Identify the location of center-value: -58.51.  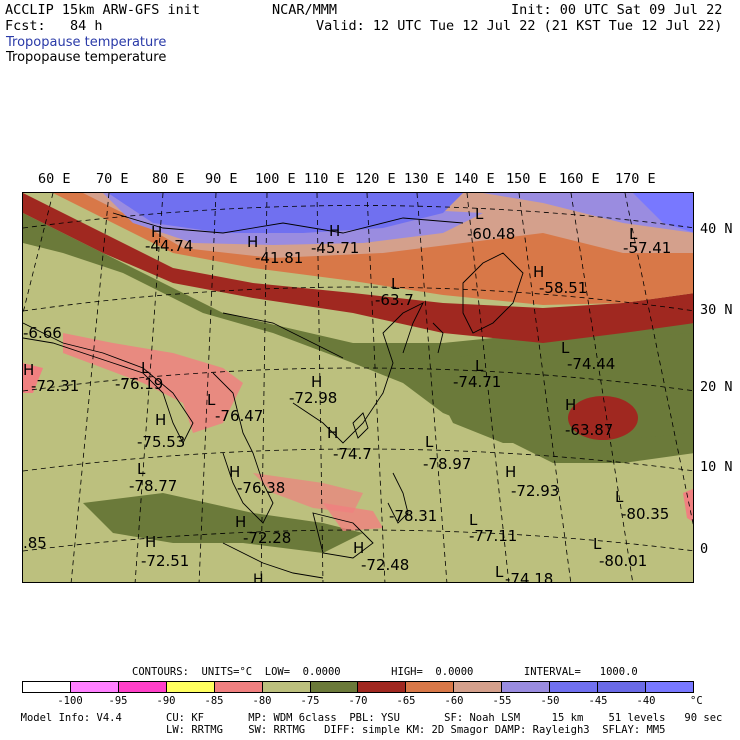
(563, 288).